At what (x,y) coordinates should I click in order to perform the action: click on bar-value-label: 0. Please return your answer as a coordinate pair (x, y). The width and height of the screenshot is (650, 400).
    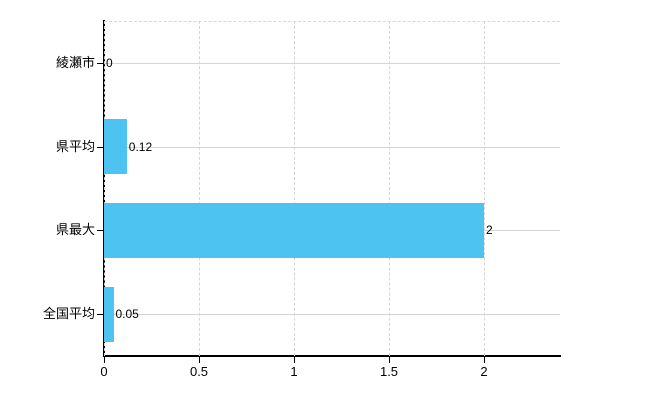
    Looking at the image, I should click on (109, 62).